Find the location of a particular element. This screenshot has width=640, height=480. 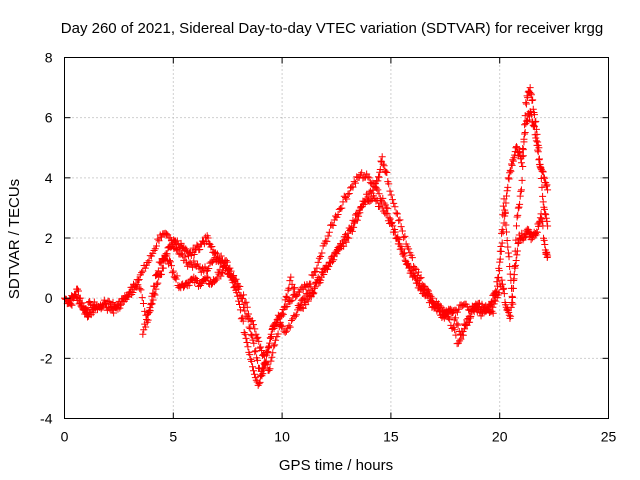

y-tick-label: 4 is located at coordinates (49, 178).